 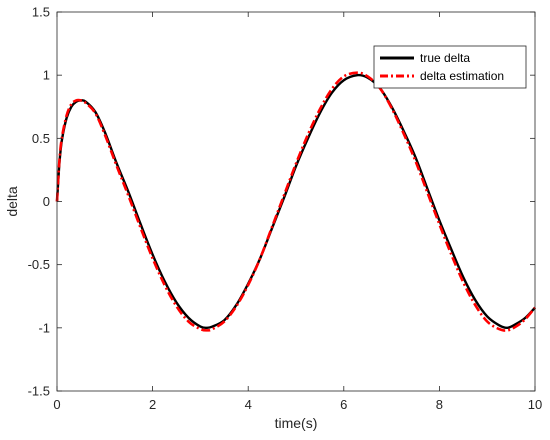 I want to click on x-tick-label: 10, so click(x=535, y=404).